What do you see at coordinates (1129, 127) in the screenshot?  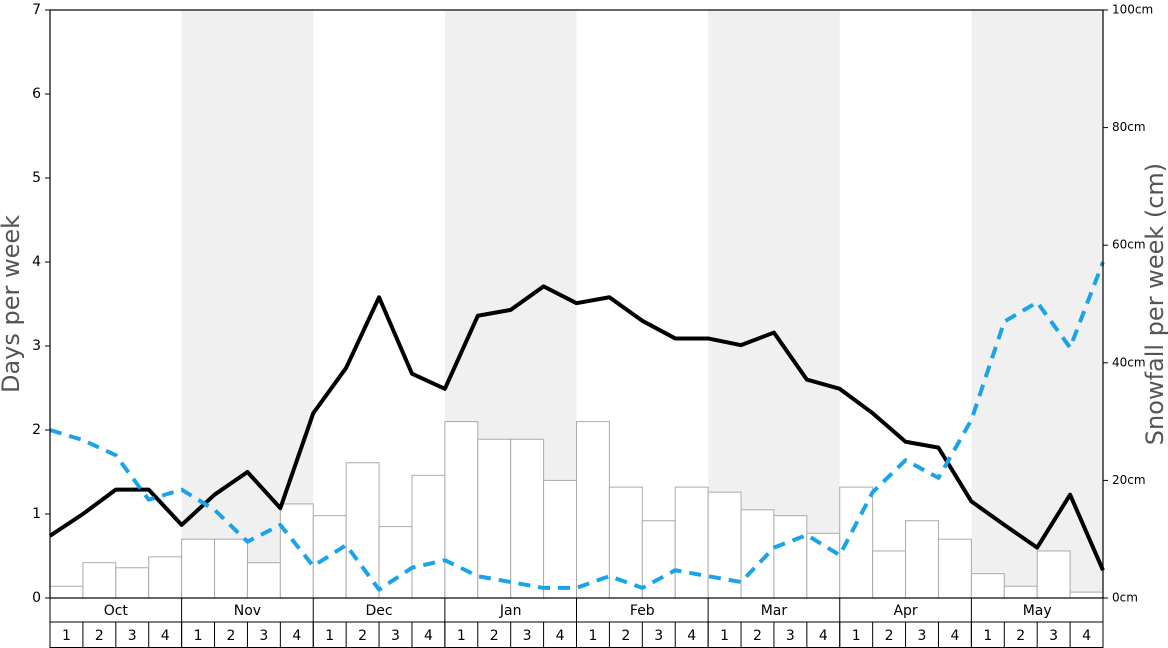 I see `y2-tick-label: 80cm` at bounding box center [1129, 127].